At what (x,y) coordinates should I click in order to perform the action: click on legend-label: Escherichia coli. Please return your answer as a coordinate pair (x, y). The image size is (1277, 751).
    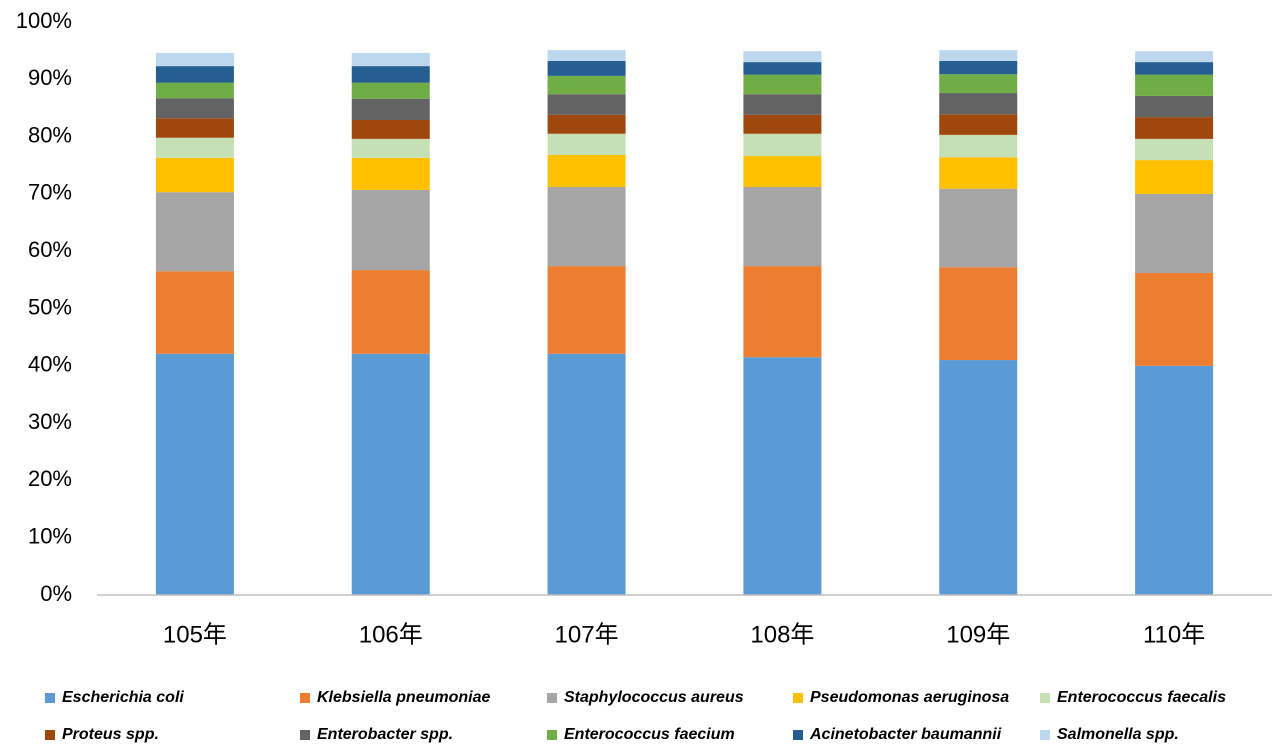
    Looking at the image, I should click on (123, 697).